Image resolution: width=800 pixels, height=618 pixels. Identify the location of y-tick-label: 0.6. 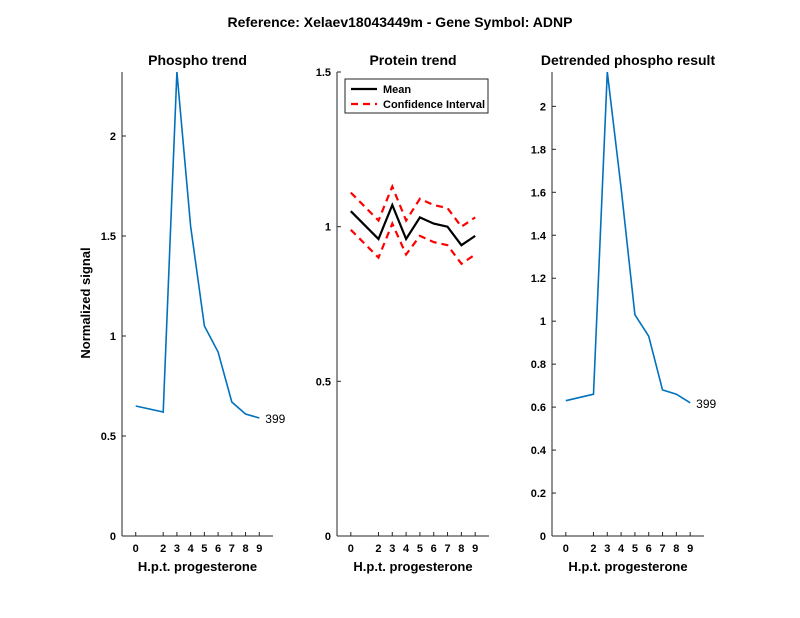
(538, 408).